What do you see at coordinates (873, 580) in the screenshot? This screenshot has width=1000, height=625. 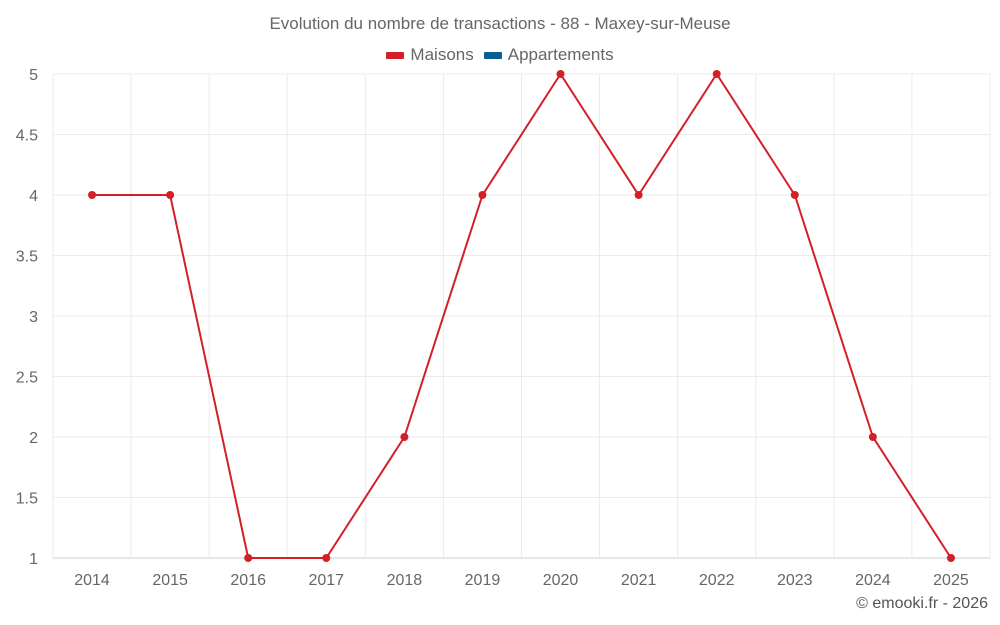 I see `x-tick-label: 2024` at bounding box center [873, 580].